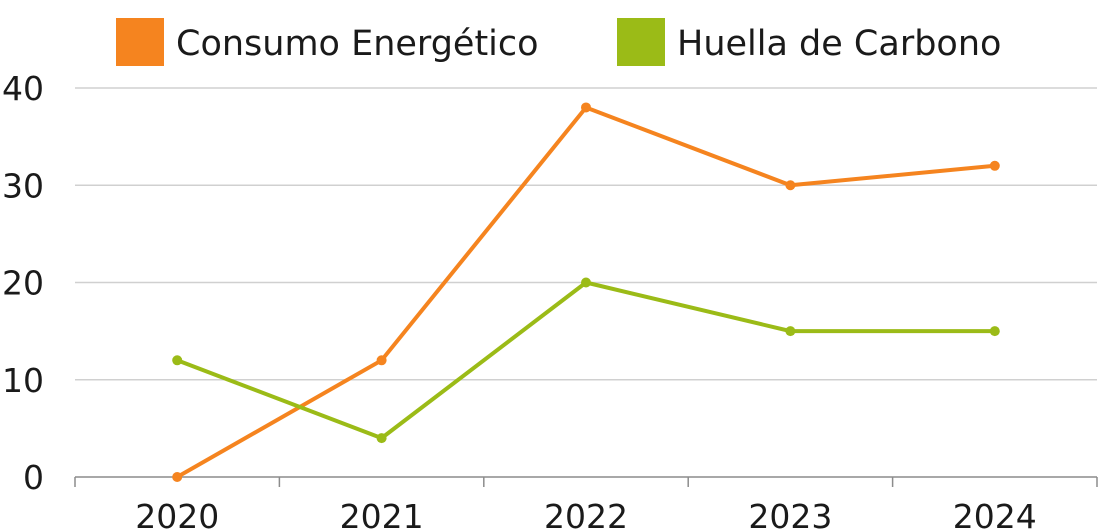 The width and height of the screenshot is (1101, 532). I want to click on x-tick-label-2020: 2020, so click(177, 514).